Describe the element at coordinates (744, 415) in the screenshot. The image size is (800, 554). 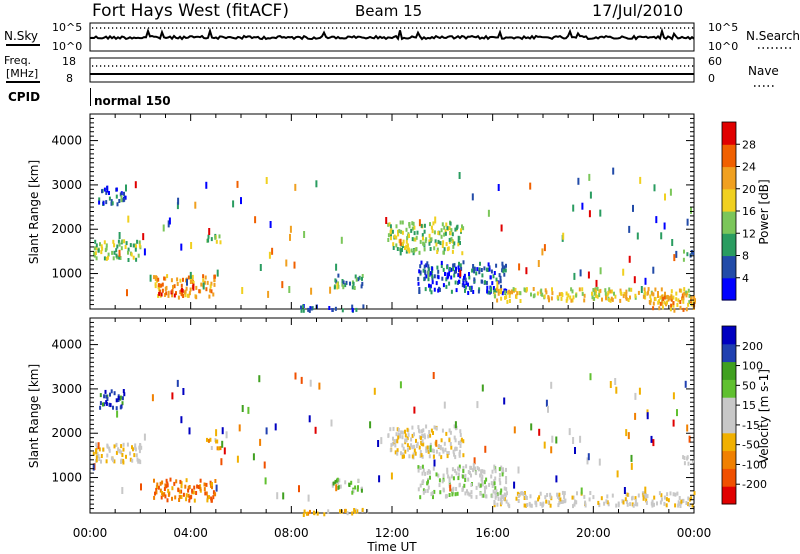
I see `velocity-colorbar: -200 -100 -50 -15 15 50 100 200` at that location.